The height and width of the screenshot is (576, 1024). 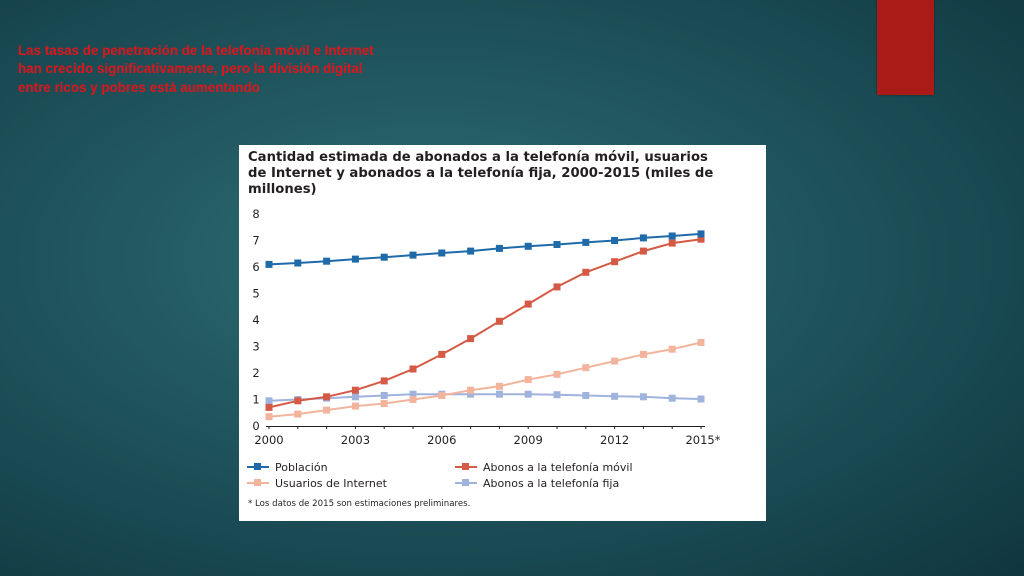 I want to click on y-tick-label: 0, so click(x=255, y=426).